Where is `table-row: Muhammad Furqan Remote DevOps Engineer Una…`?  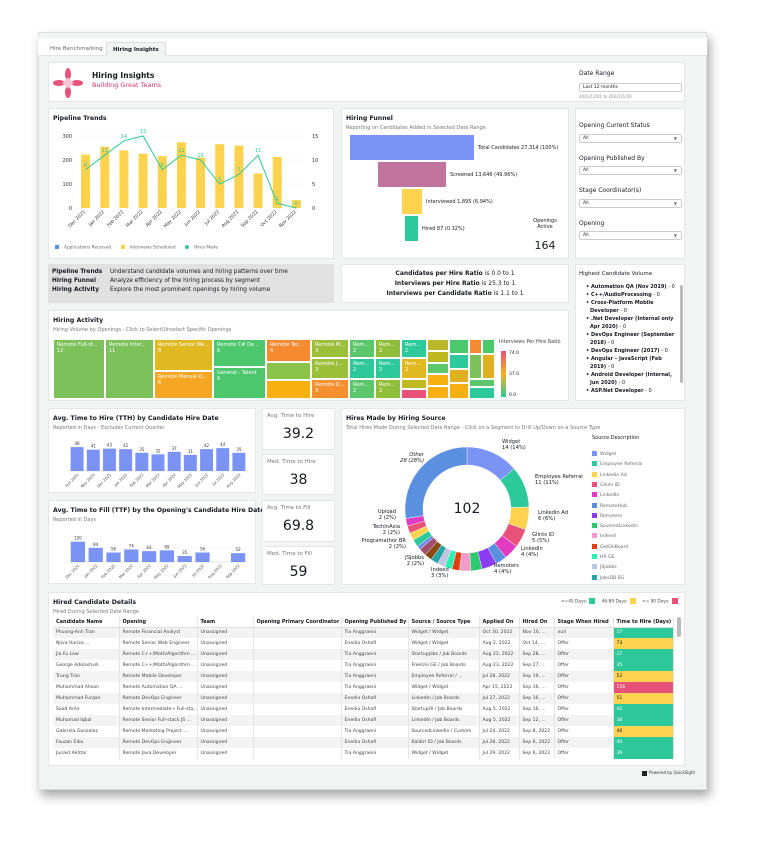
table-row: Muhammad Furqan Remote DevOps Engineer Una… is located at coordinates (363, 698).